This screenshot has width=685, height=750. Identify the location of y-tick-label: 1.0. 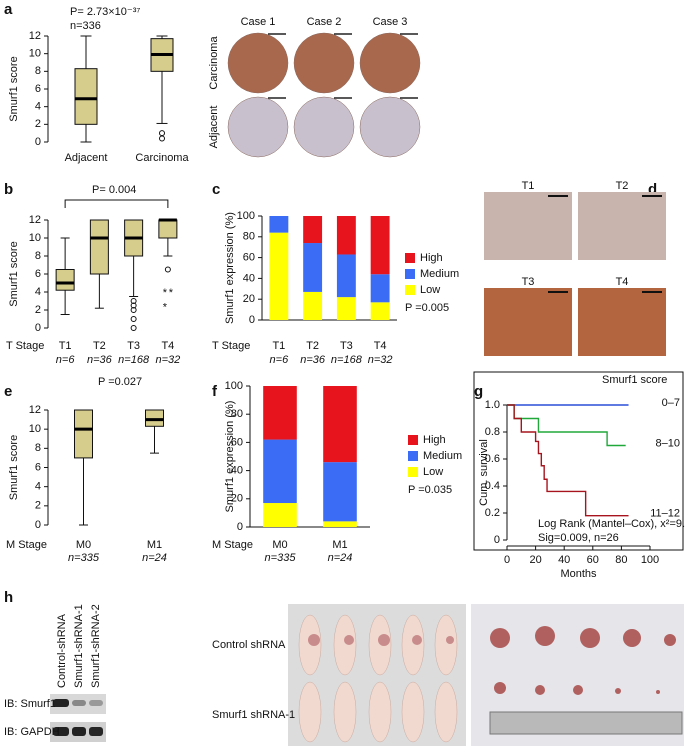
(492, 405).